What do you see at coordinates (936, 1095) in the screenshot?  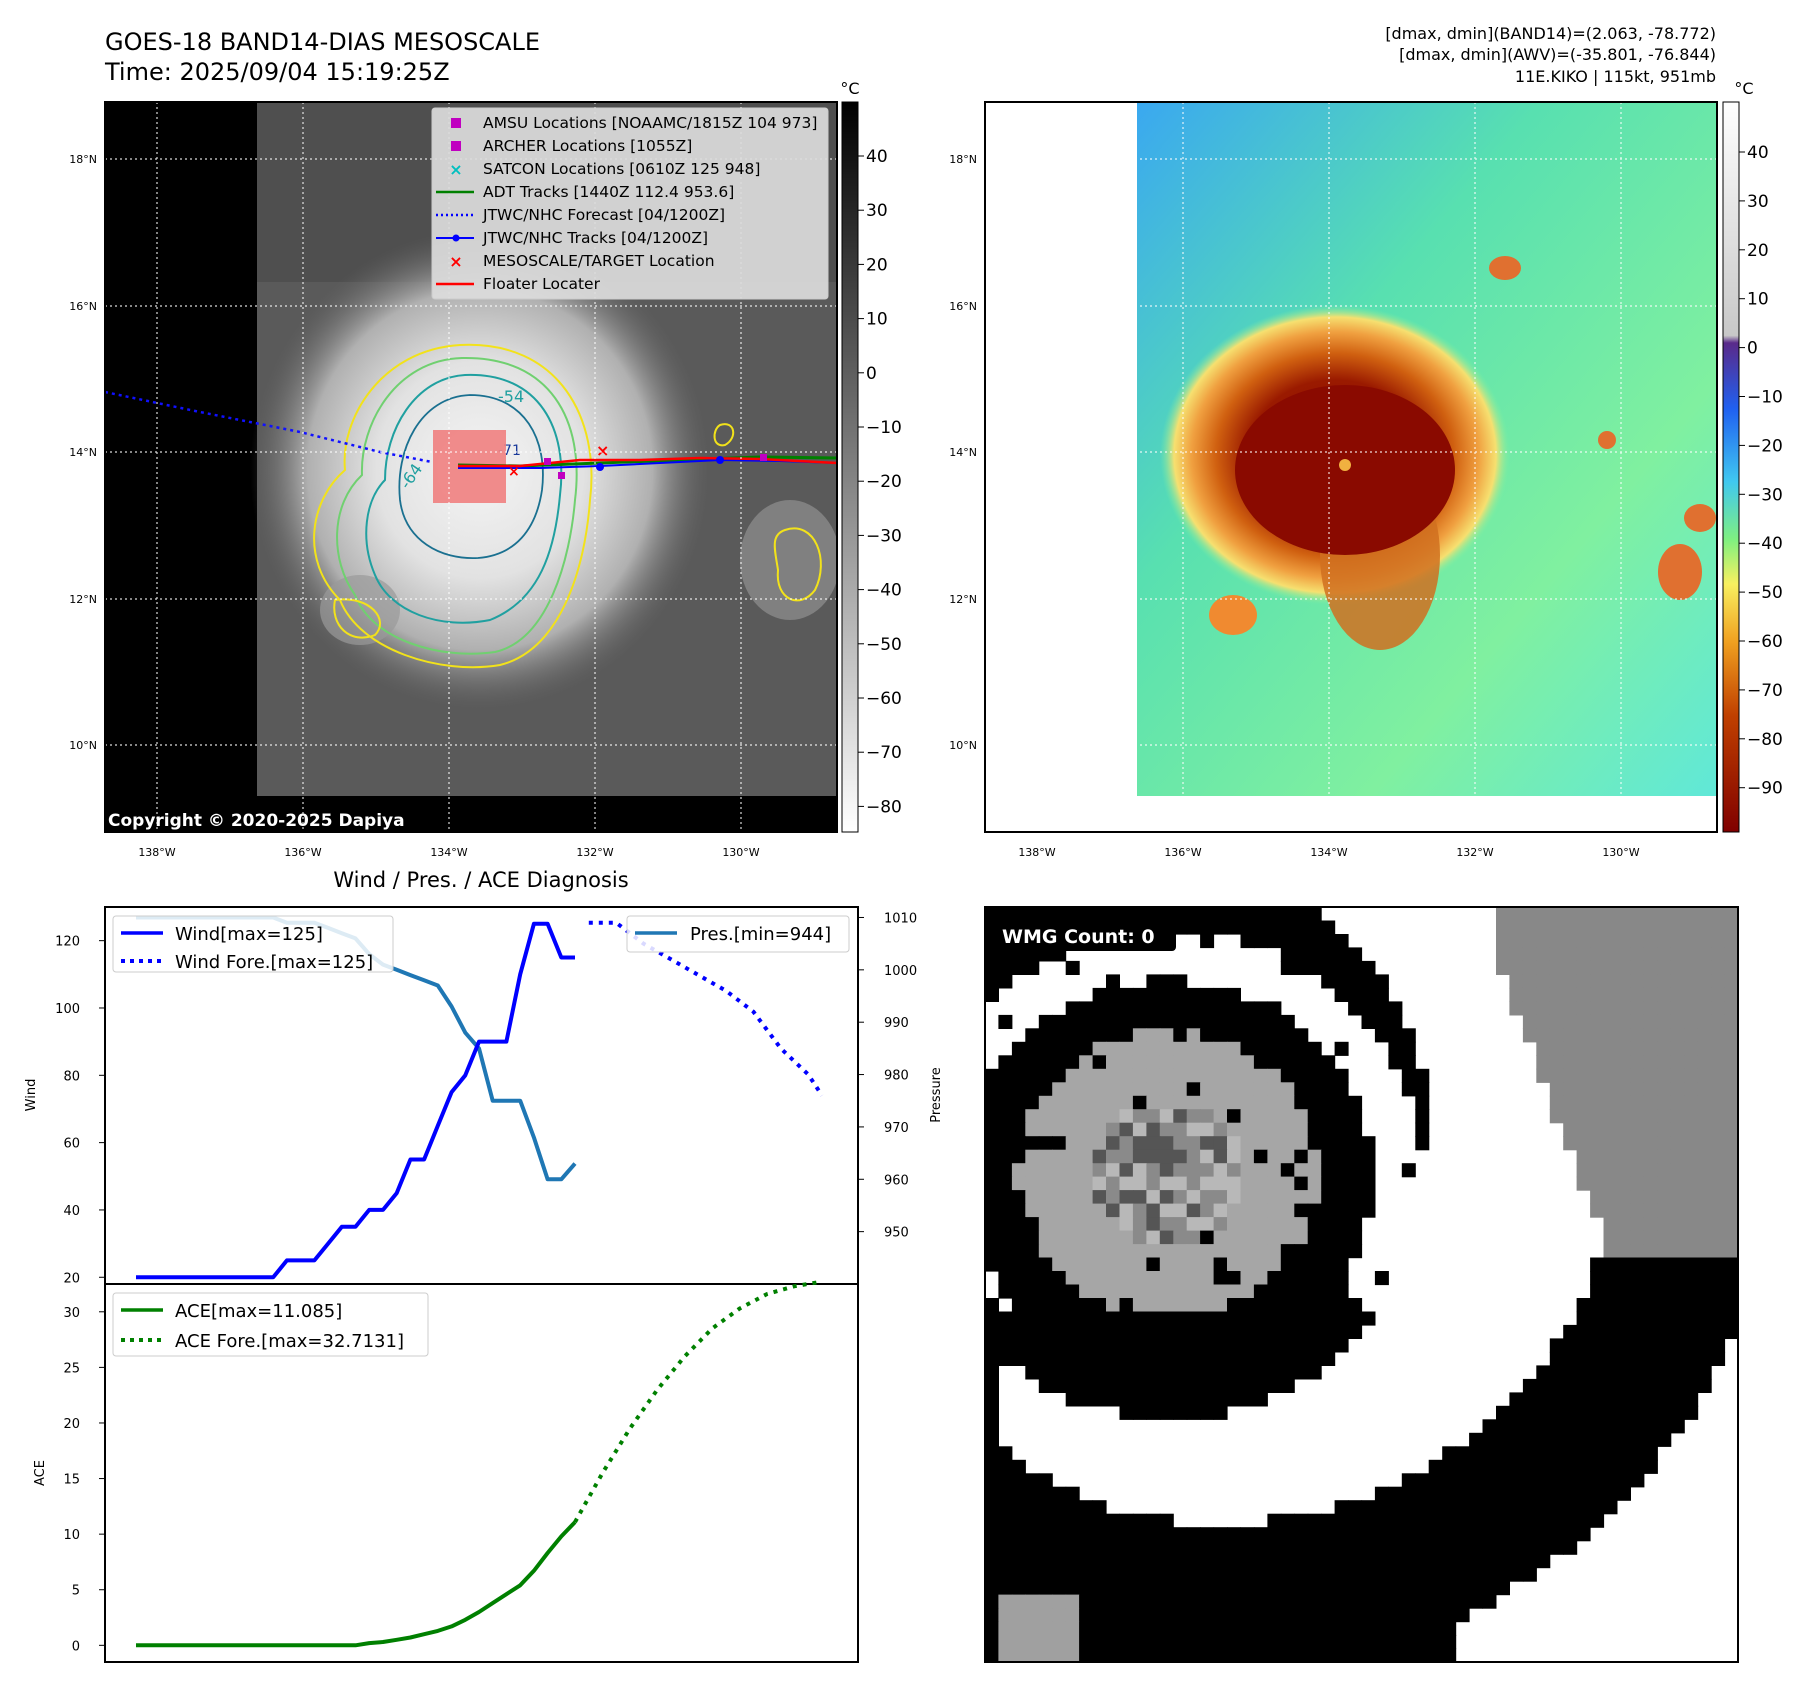 I see `pressure-axis-label: Pressure` at bounding box center [936, 1095].